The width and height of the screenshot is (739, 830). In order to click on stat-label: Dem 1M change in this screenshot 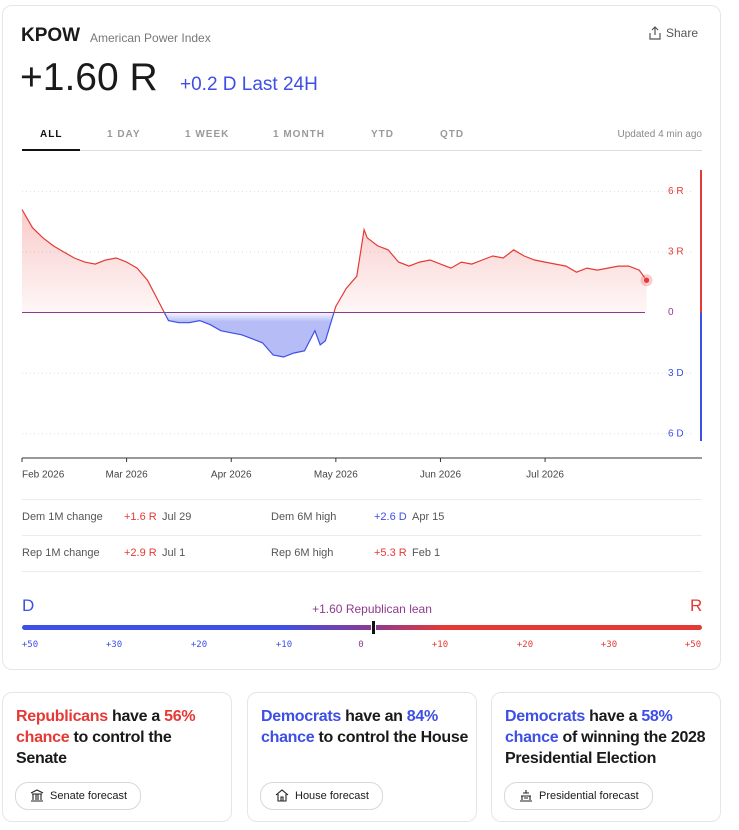, I will do `click(62, 517)`.